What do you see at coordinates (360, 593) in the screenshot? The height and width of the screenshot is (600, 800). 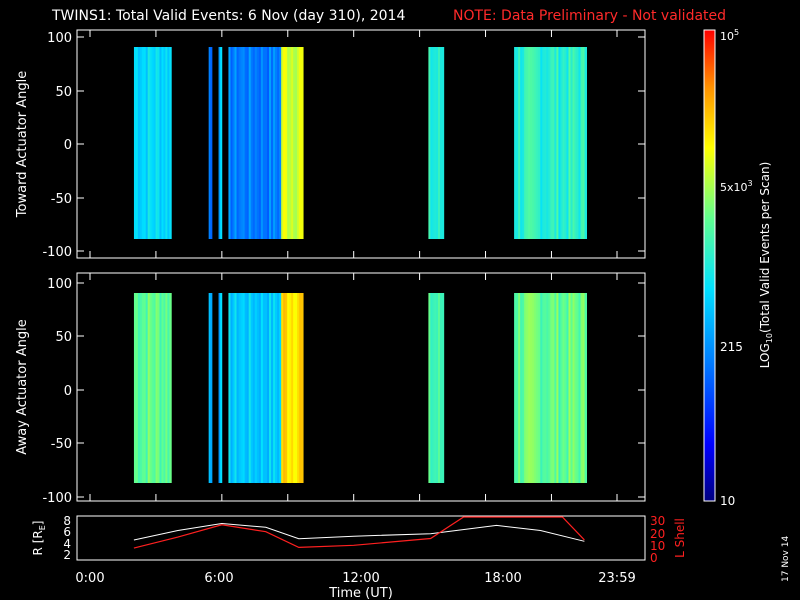 I see `x-axis-label: Time (UT)` at bounding box center [360, 593].